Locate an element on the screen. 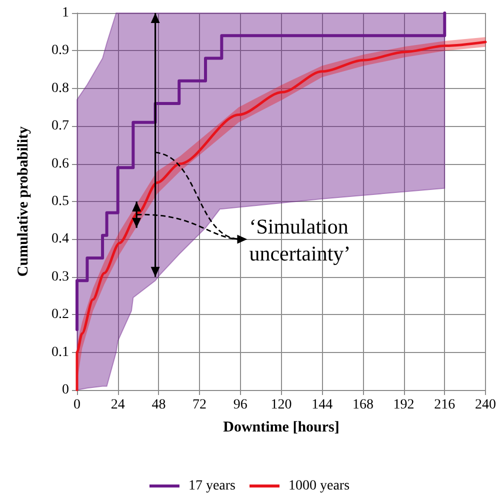 Image resolution: width=499 pixels, height=502 pixels. y-tick-label: 0.8 is located at coordinates (60, 88).